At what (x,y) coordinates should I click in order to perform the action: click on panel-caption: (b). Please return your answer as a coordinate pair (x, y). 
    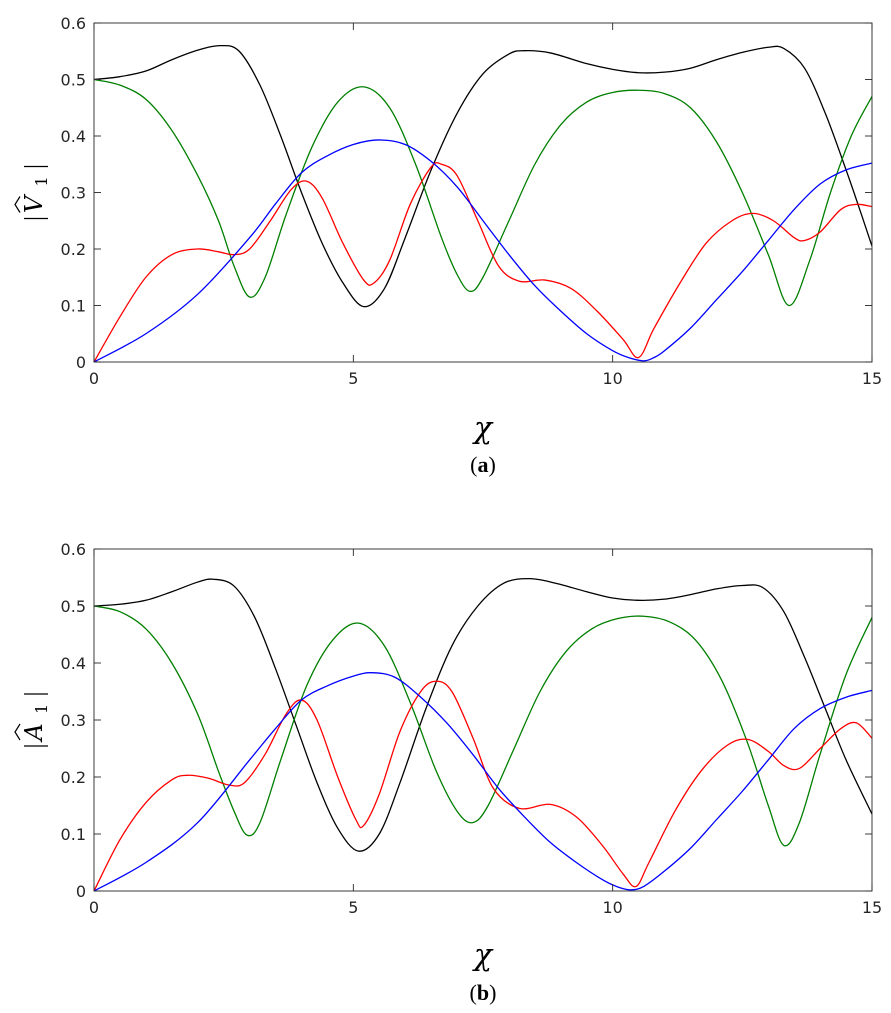
    Looking at the image, I should click on (483, 992).